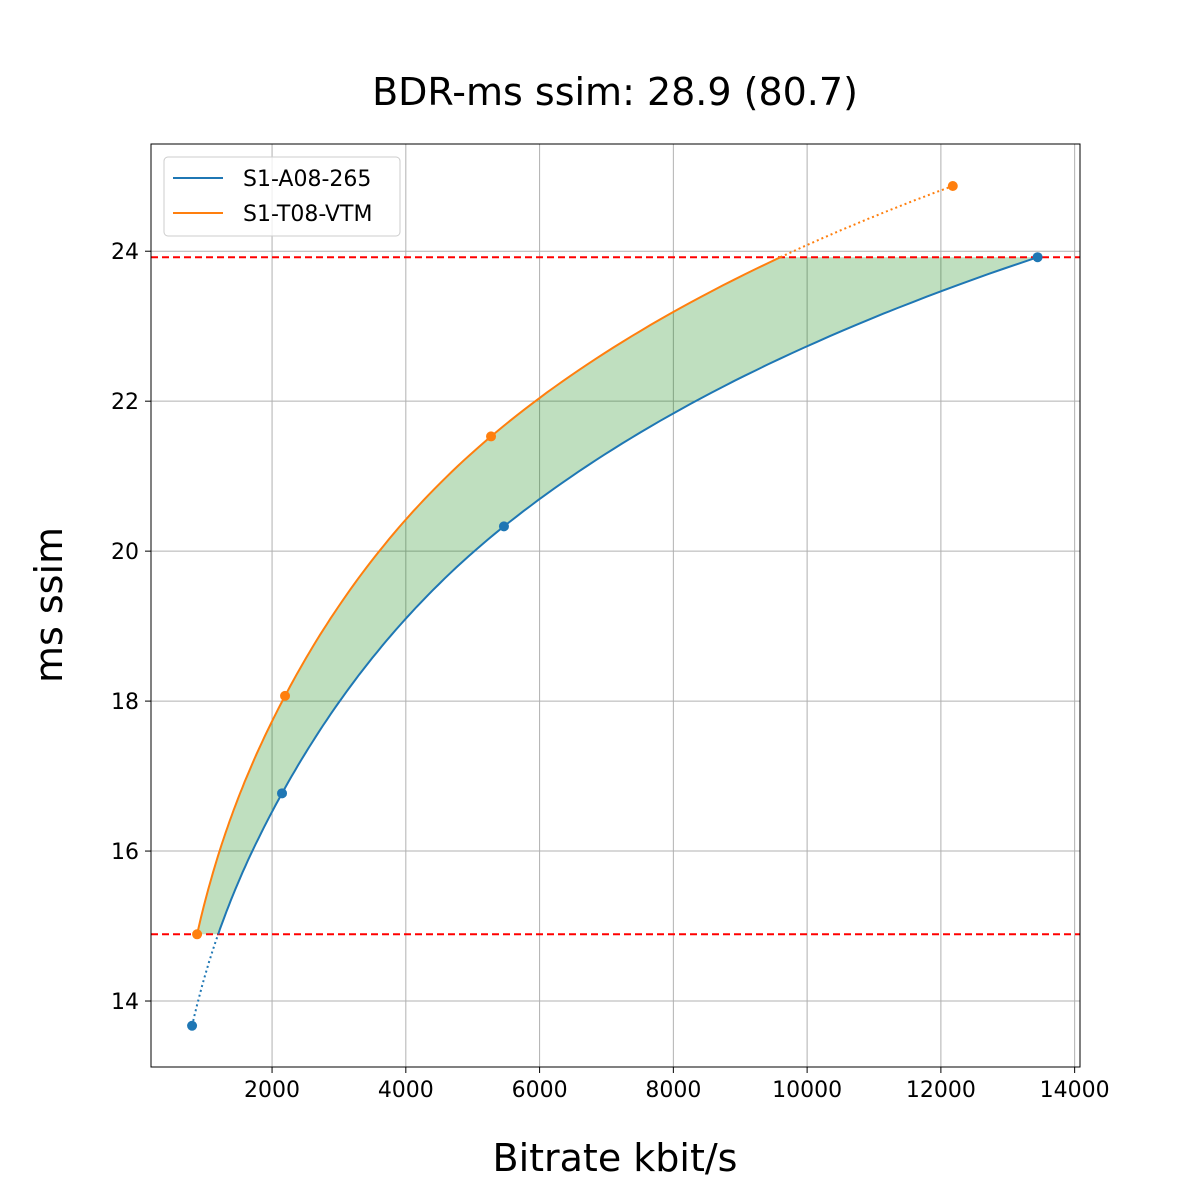 The width and height of the screenshot is (1200, 1200). I want to click on y-tick-label: 20, so click(125, 552).